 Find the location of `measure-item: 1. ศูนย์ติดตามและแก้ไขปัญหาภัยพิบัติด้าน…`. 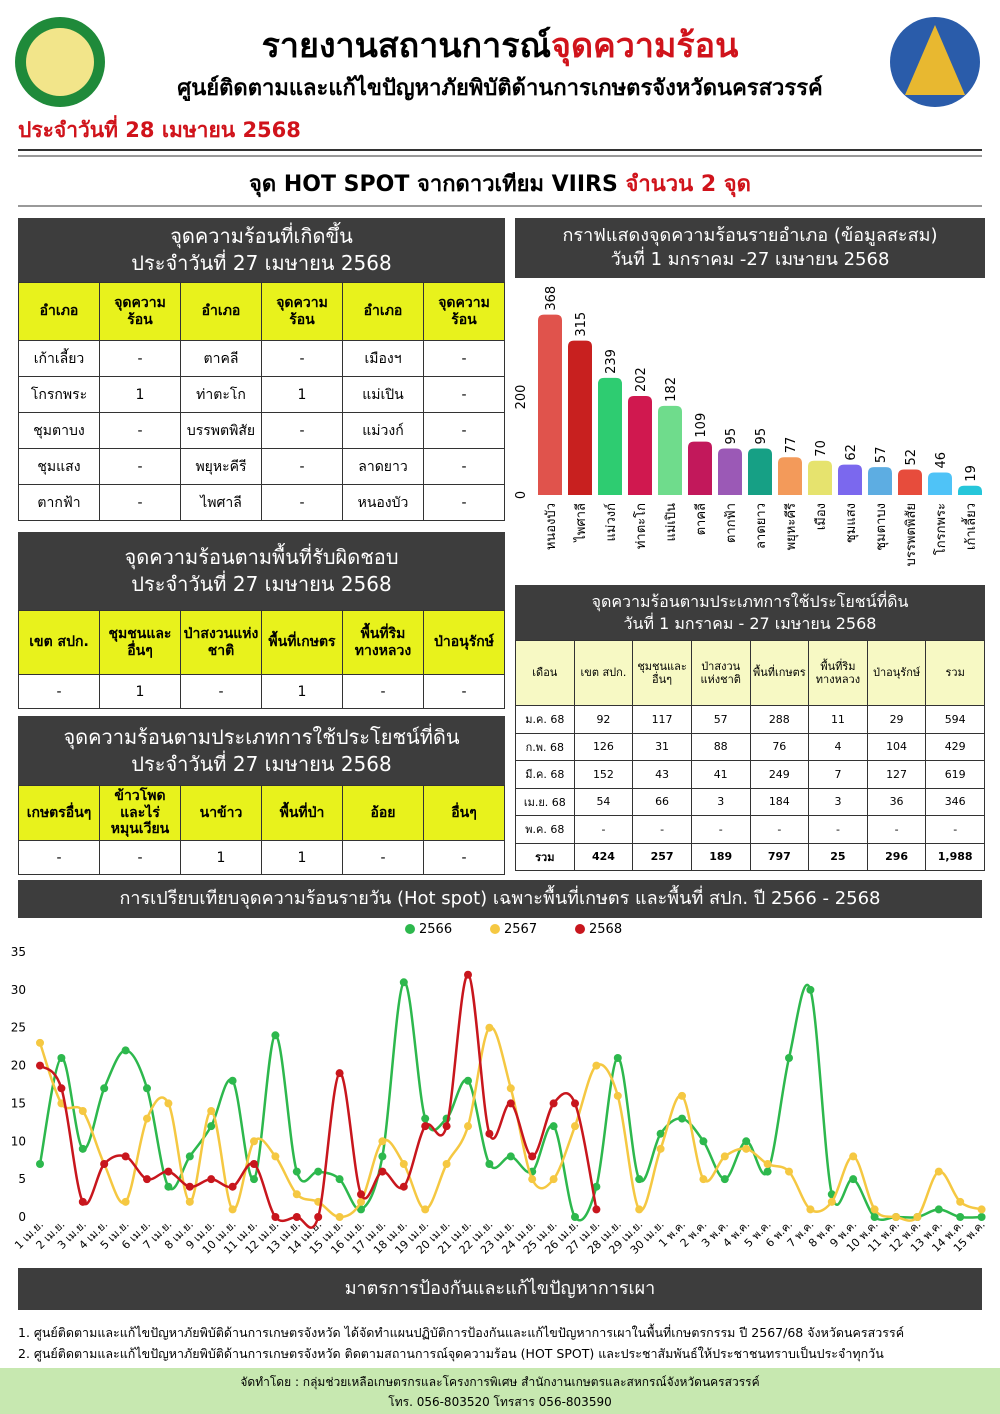

measure-item: 1. ศูนย์ติดตามและแก้ไขปัญหาภัยพิบัติด้าน… is located at coordinates (461, 1332).